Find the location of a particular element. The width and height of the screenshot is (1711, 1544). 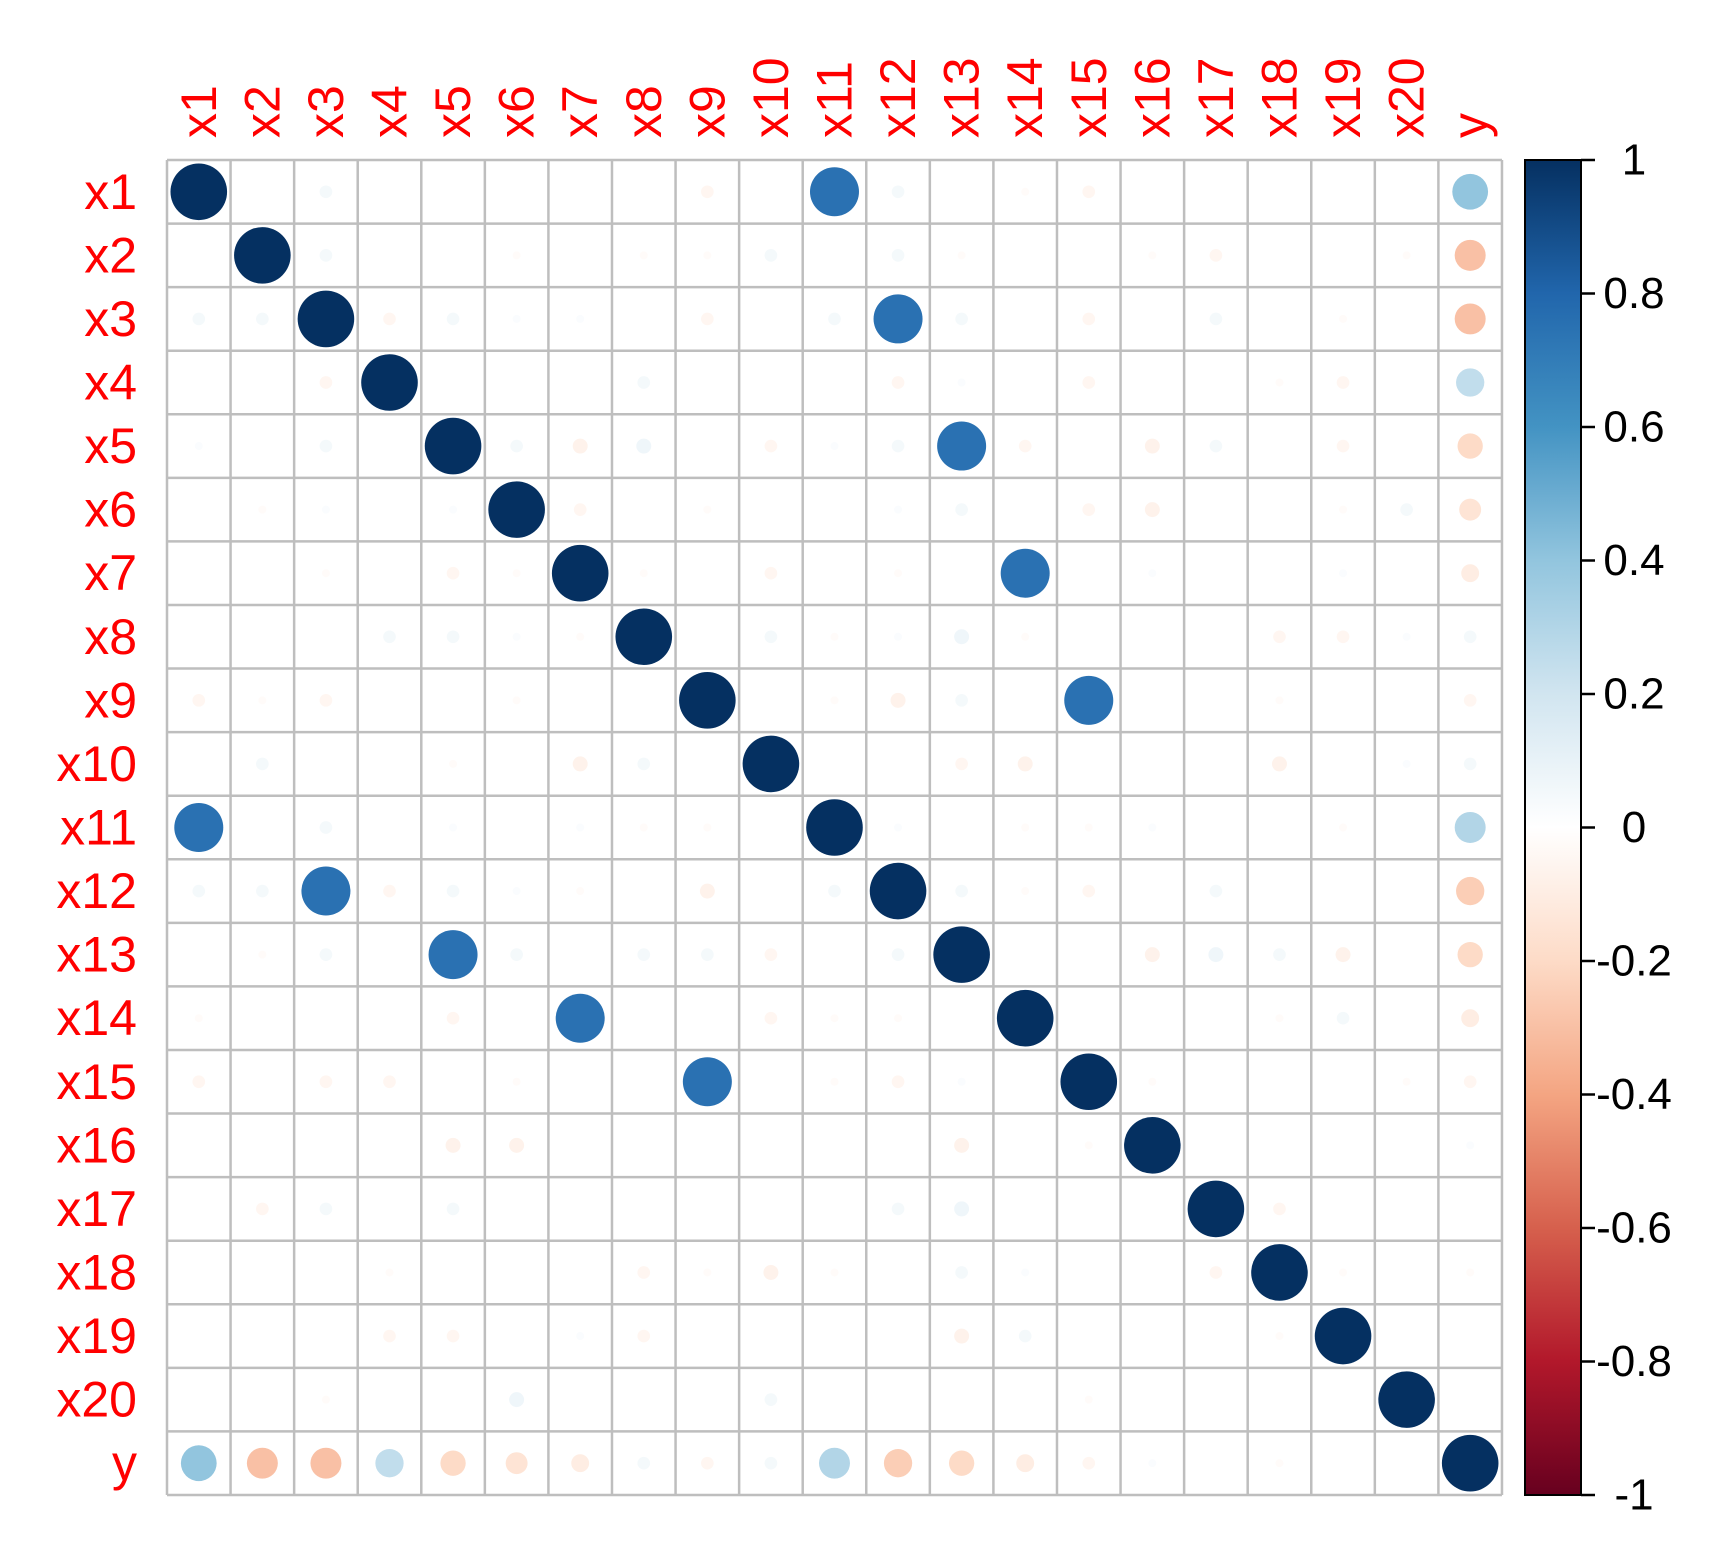

corr-circle-x3-x19 is located at coordinates (1343, 318).